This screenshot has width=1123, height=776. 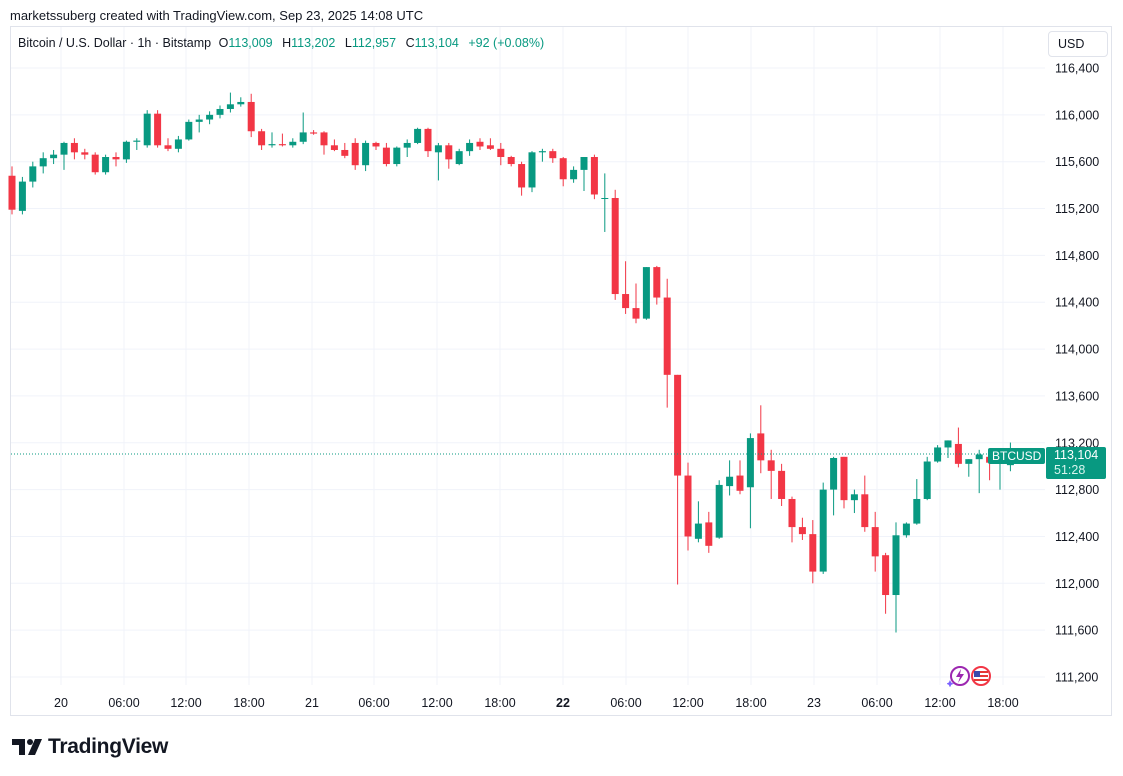 I want to click on currency-button: USD, so click(x=1078, y=44).